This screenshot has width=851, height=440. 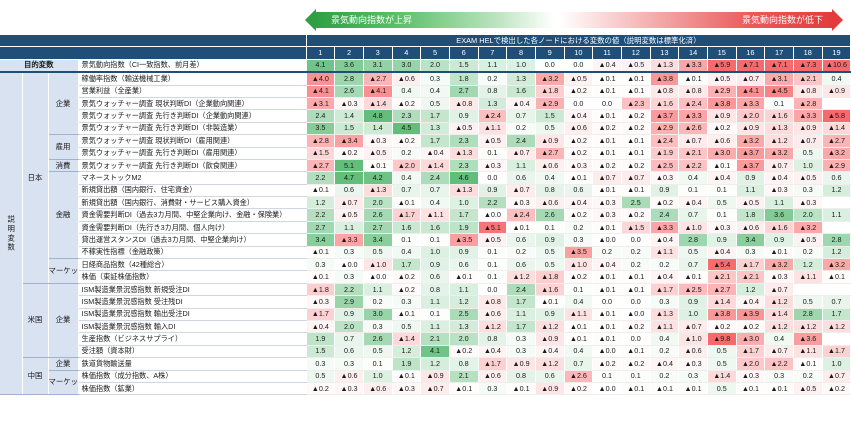 What do you see at coordinates (435, 253) in the screenshot?
I see `value-cell: 1.0` at bounding box center [435, 253].